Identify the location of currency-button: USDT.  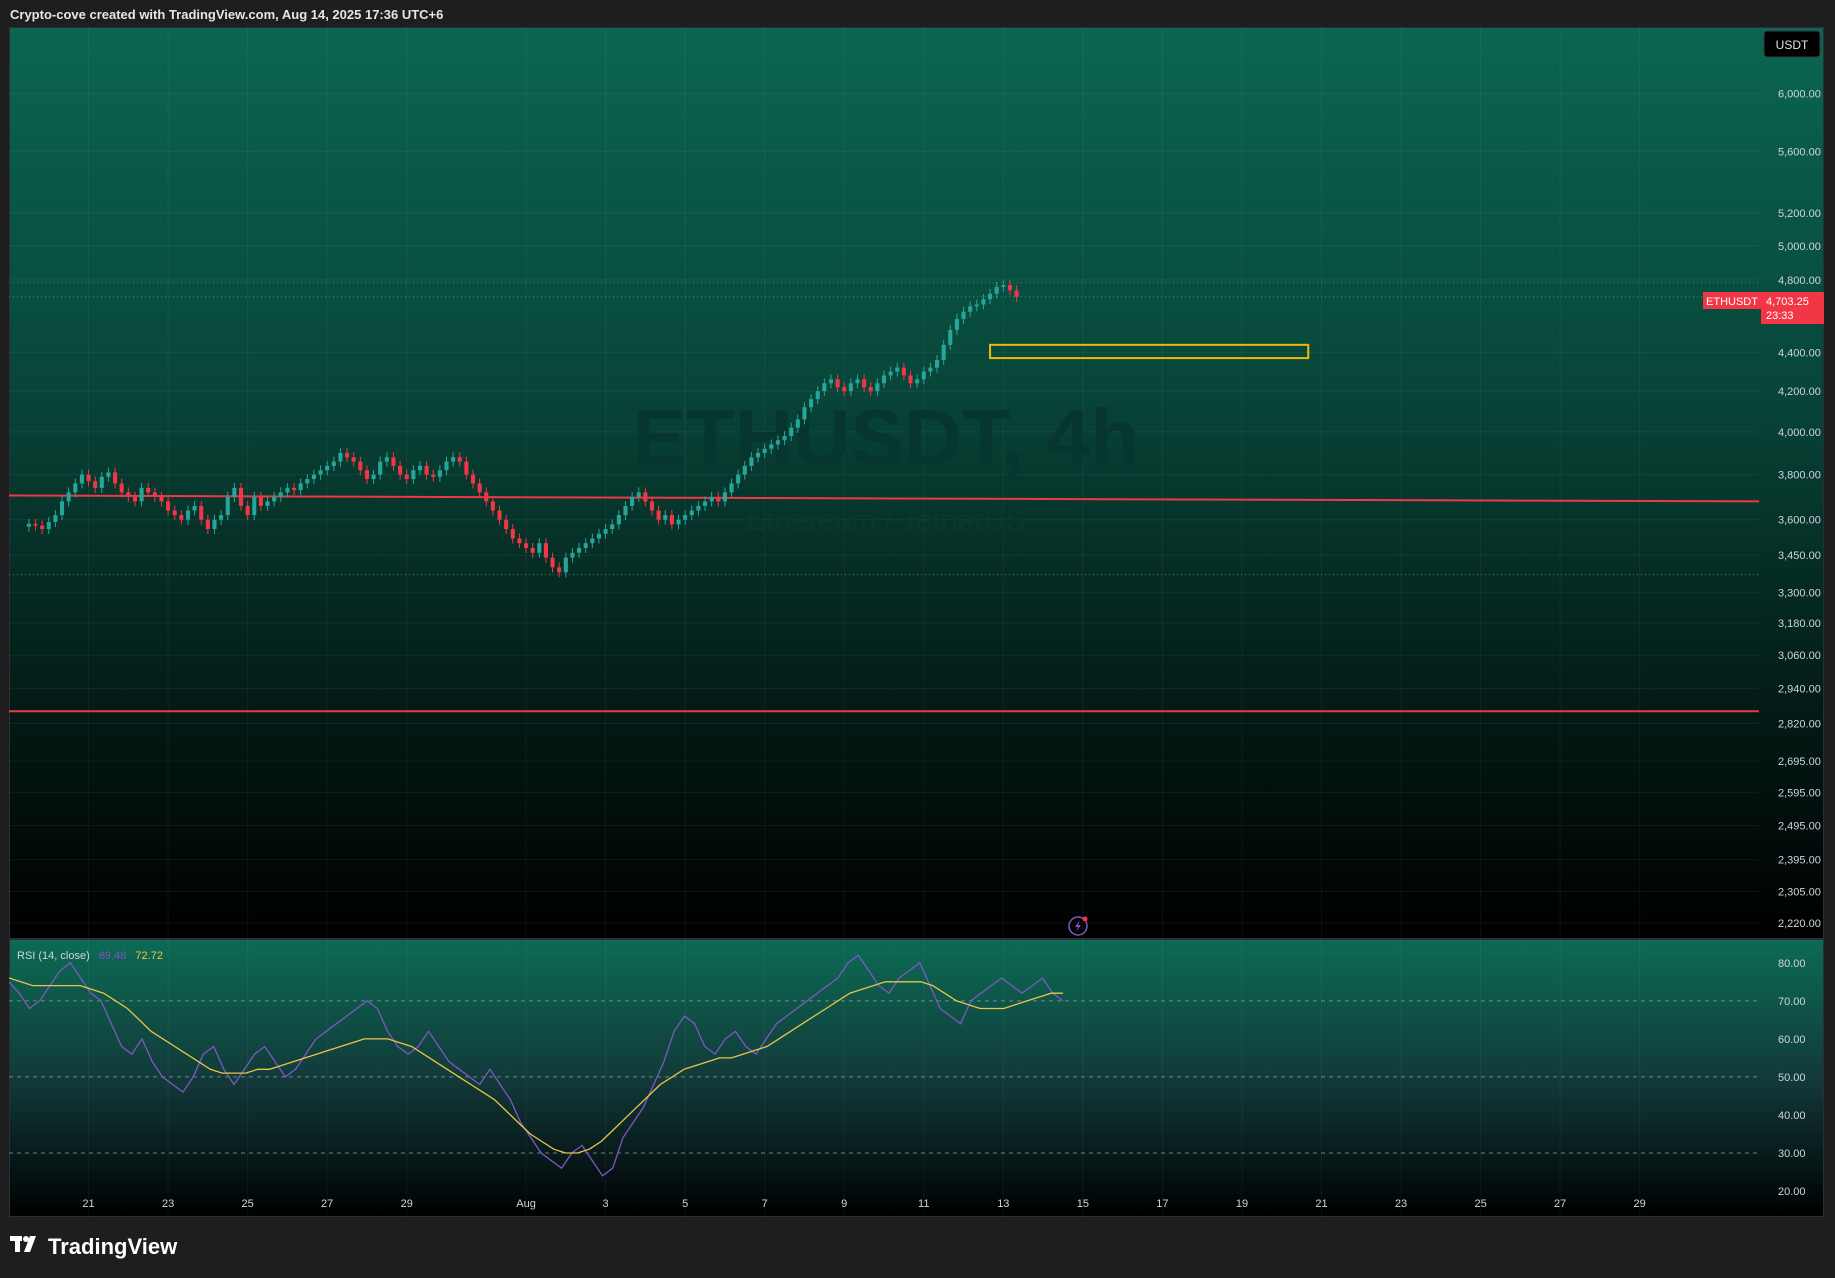
(1792, 44).